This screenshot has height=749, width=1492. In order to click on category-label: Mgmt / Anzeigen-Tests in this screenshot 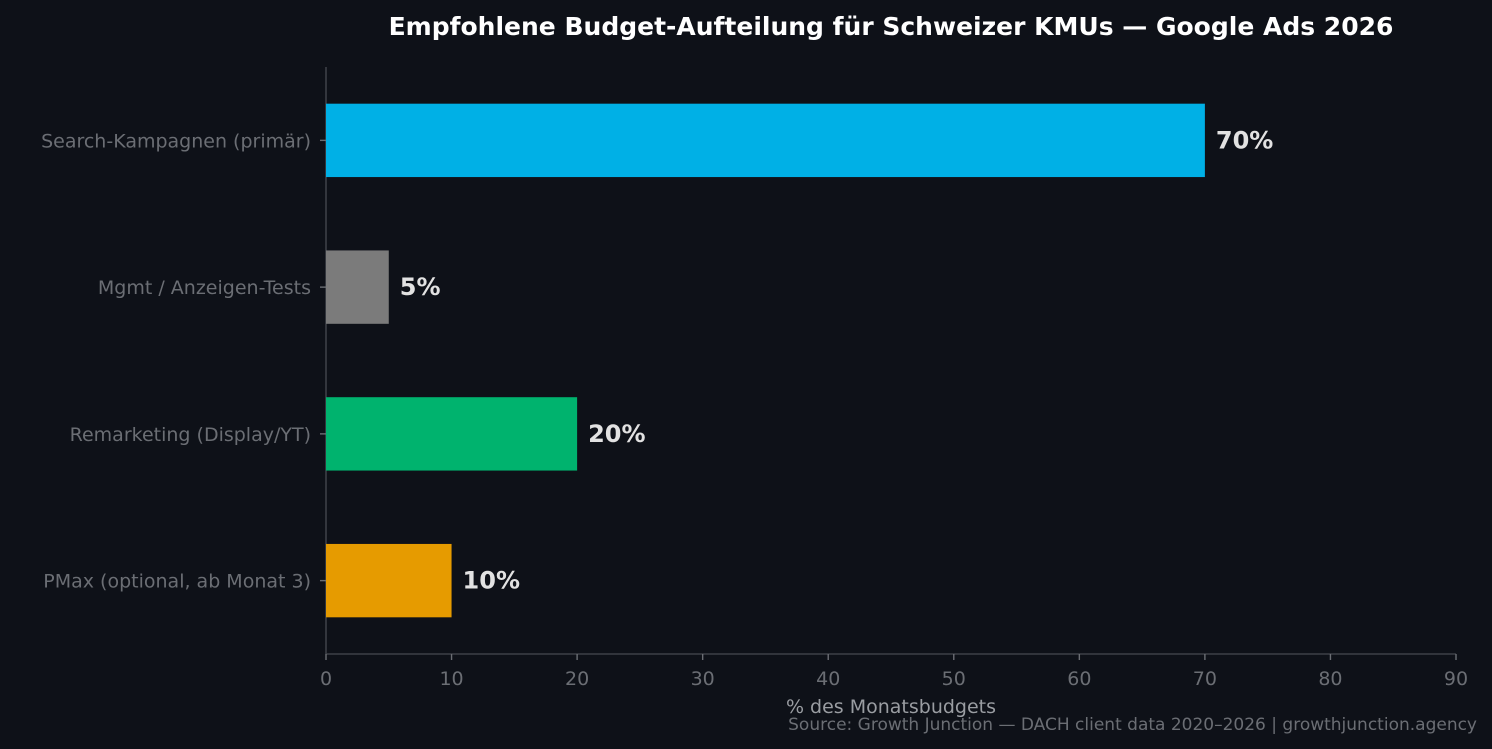, I will do `click(204, 288)`.